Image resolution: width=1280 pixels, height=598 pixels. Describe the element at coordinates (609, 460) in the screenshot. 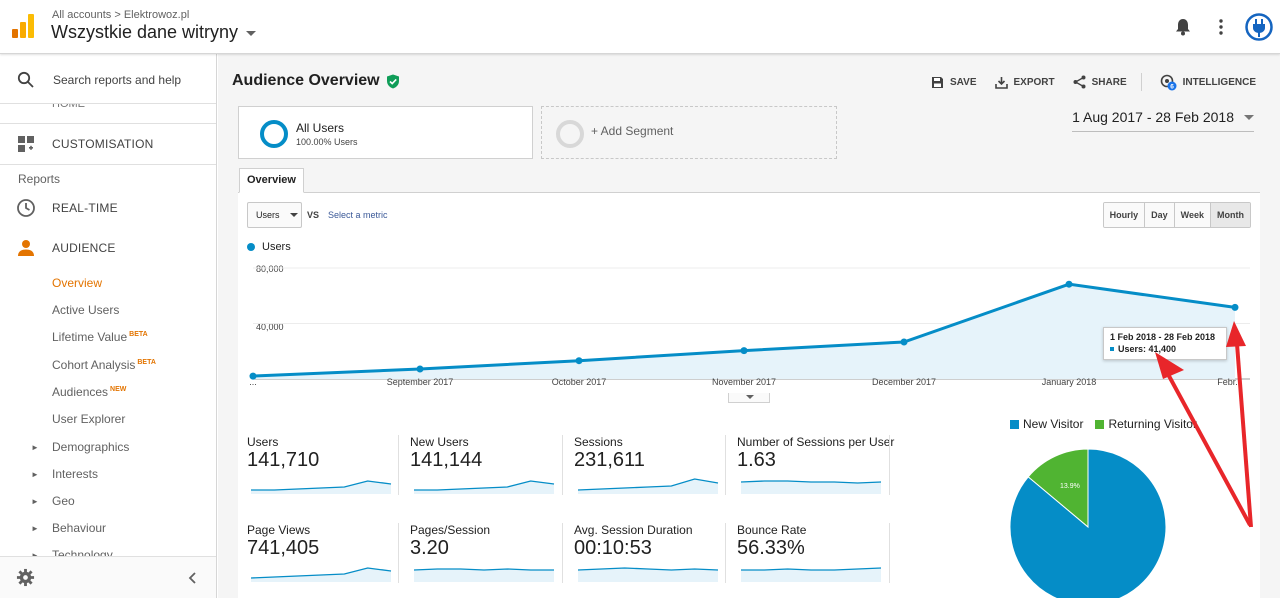

I see `metric-value: 231,611` at that location.